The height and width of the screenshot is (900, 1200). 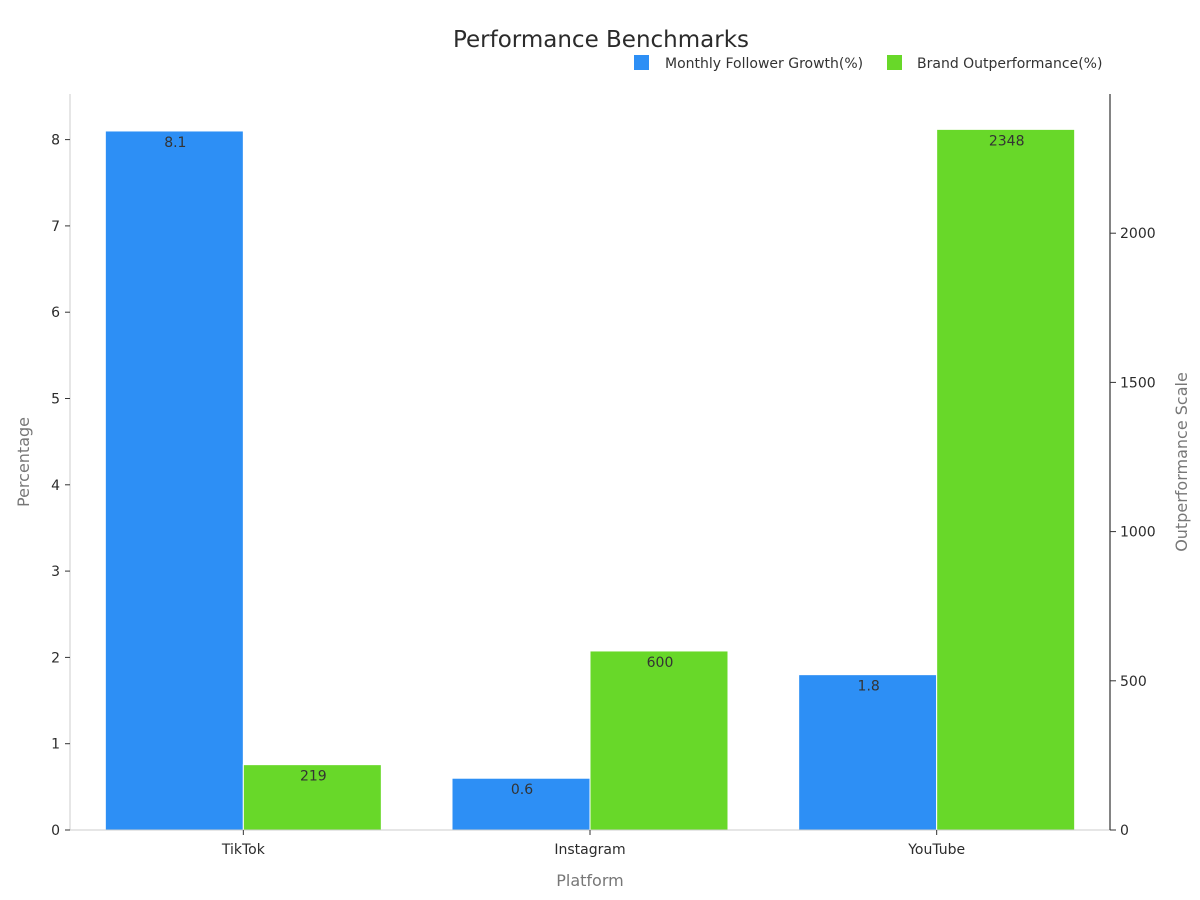 What do you see at coordinates (313, 777) in the screenshot?
I see `bar-label-brand-outperformance-tiktok: 219` at bounding box center [313, 777].